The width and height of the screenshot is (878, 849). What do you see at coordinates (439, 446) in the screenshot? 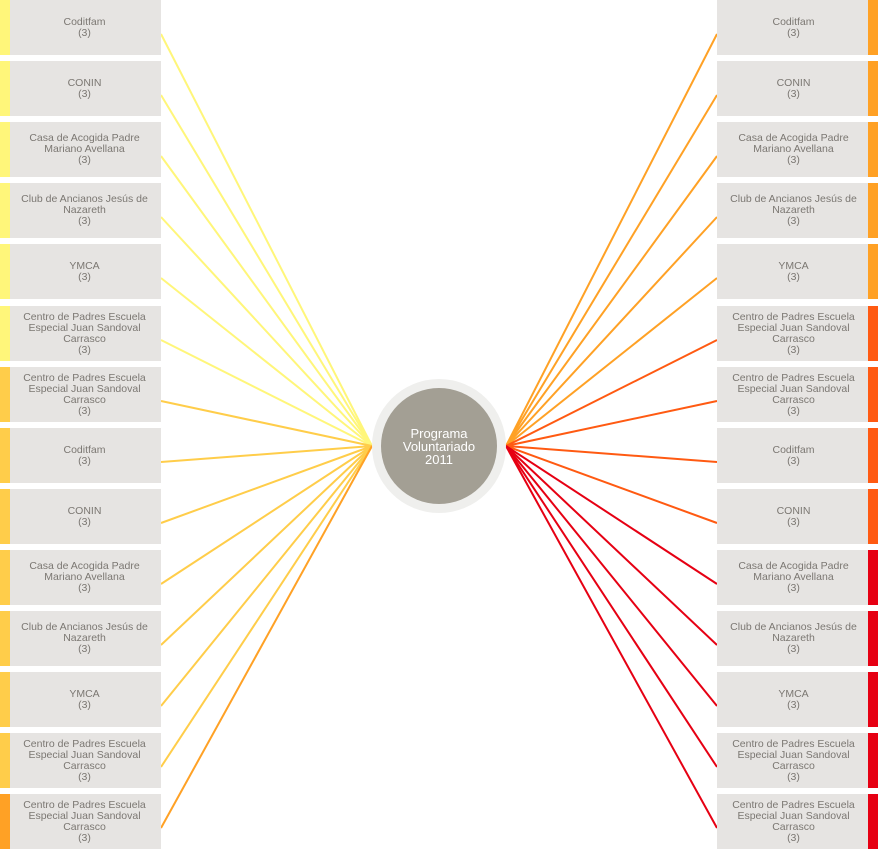
I see `center-hub: Programa Voluntariado 2011` at bounding box center [439, 446].